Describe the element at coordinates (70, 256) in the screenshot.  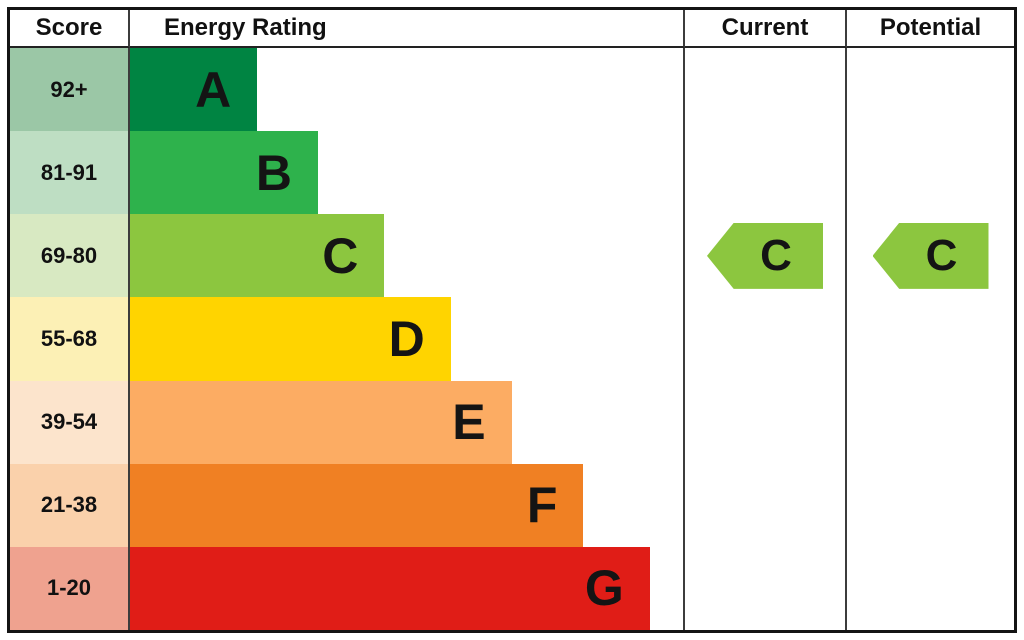
I see `score-range-c: 69-80` at that location.